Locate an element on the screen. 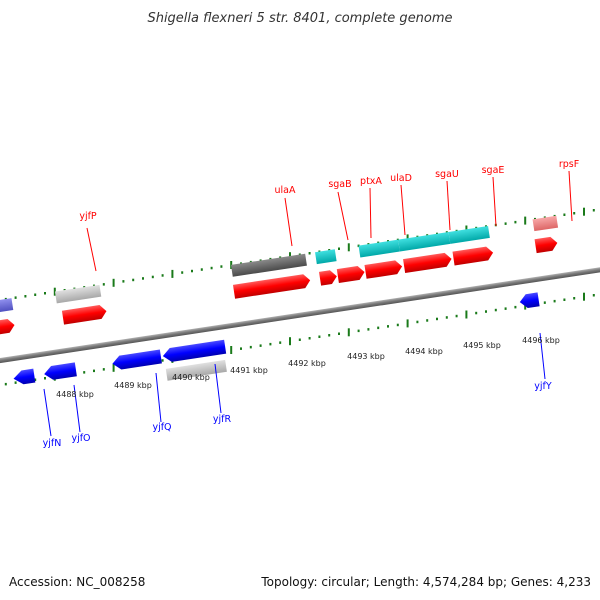 The height and width of the screenshot is (600, 600). forward-gene-ulaA is located at coordinates (271, 286).